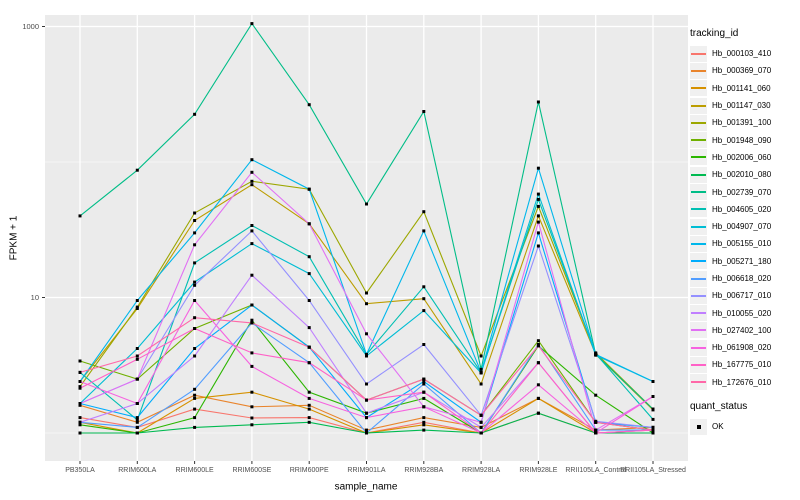  What do you see at coordinates (744, 192) in the screenshot?
I see `legend-entry-Hb_002739_070: Hb_002739_070` at bounding box center [744, 192].